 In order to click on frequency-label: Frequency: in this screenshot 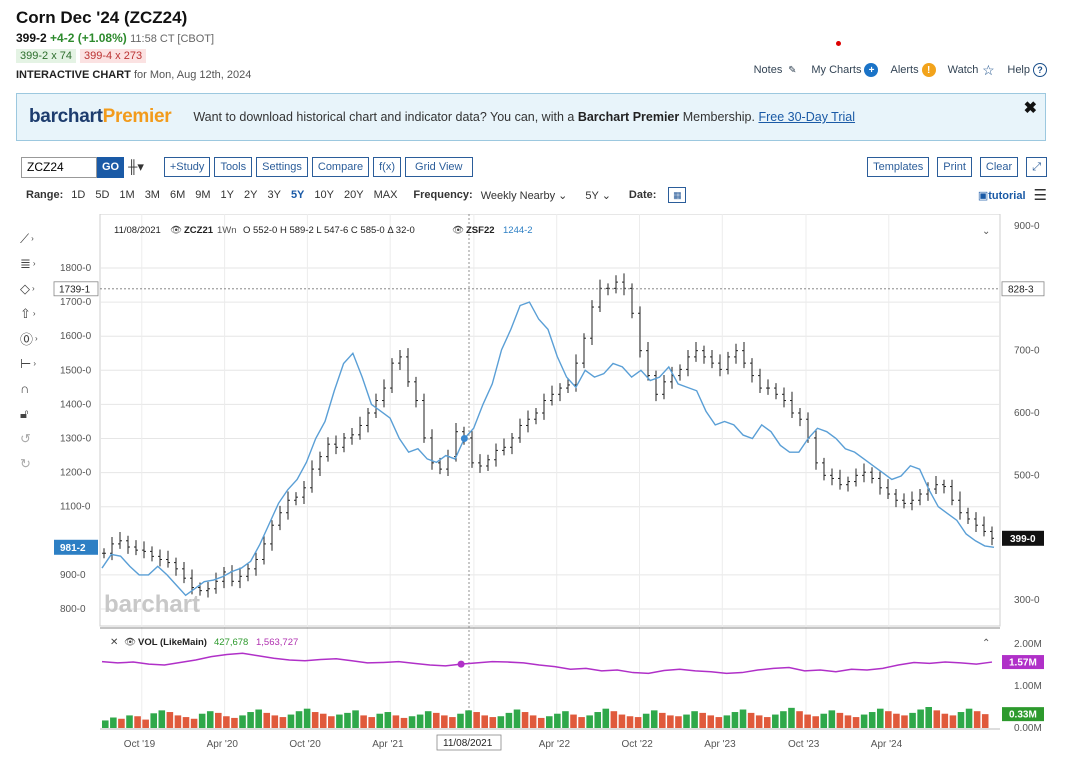, I will do `click(443, 195)`.